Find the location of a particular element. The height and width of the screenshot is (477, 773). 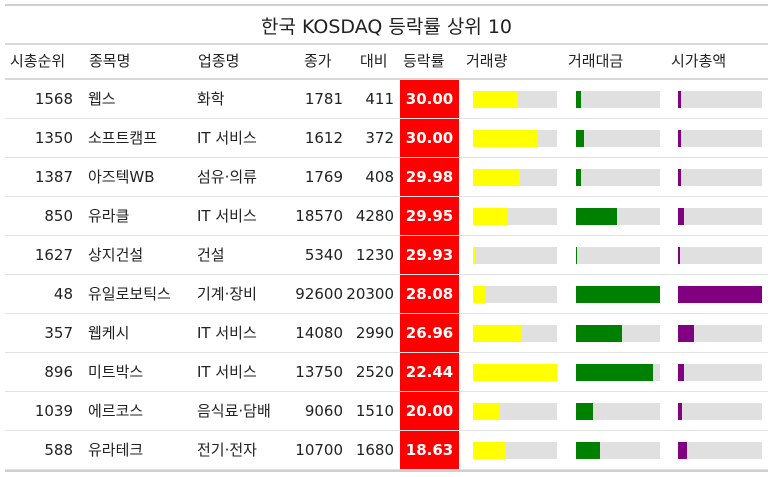

cell-name: 에르코스 is located at coordinates (116, 411).